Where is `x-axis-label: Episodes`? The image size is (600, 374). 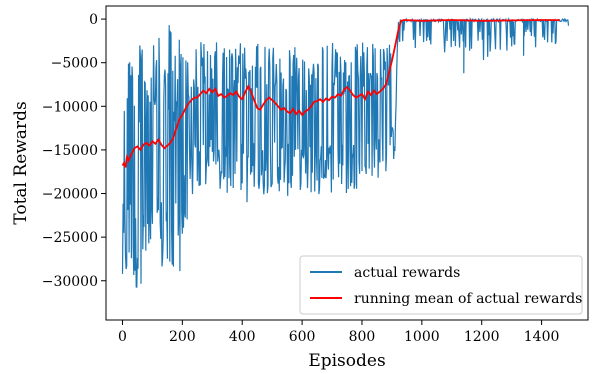
x-axis-label: Episodes is located at coordinates (346, 361).